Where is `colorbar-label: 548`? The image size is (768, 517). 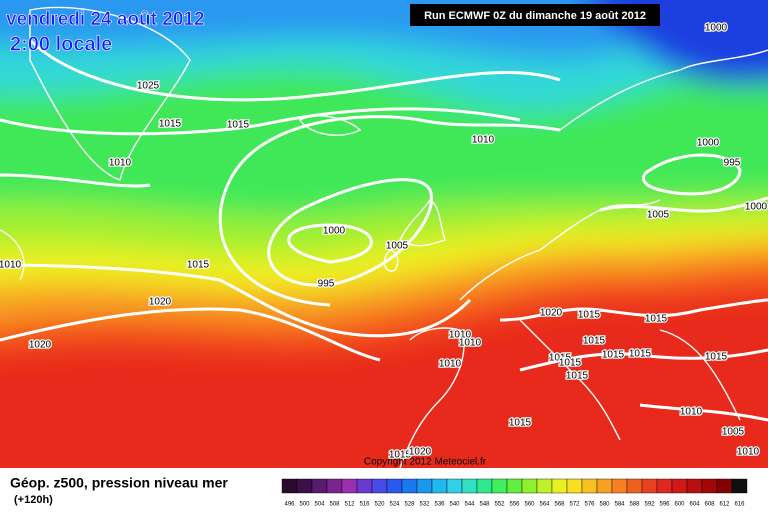
colorbar-label: 548 is located at coordinates (484, 505).